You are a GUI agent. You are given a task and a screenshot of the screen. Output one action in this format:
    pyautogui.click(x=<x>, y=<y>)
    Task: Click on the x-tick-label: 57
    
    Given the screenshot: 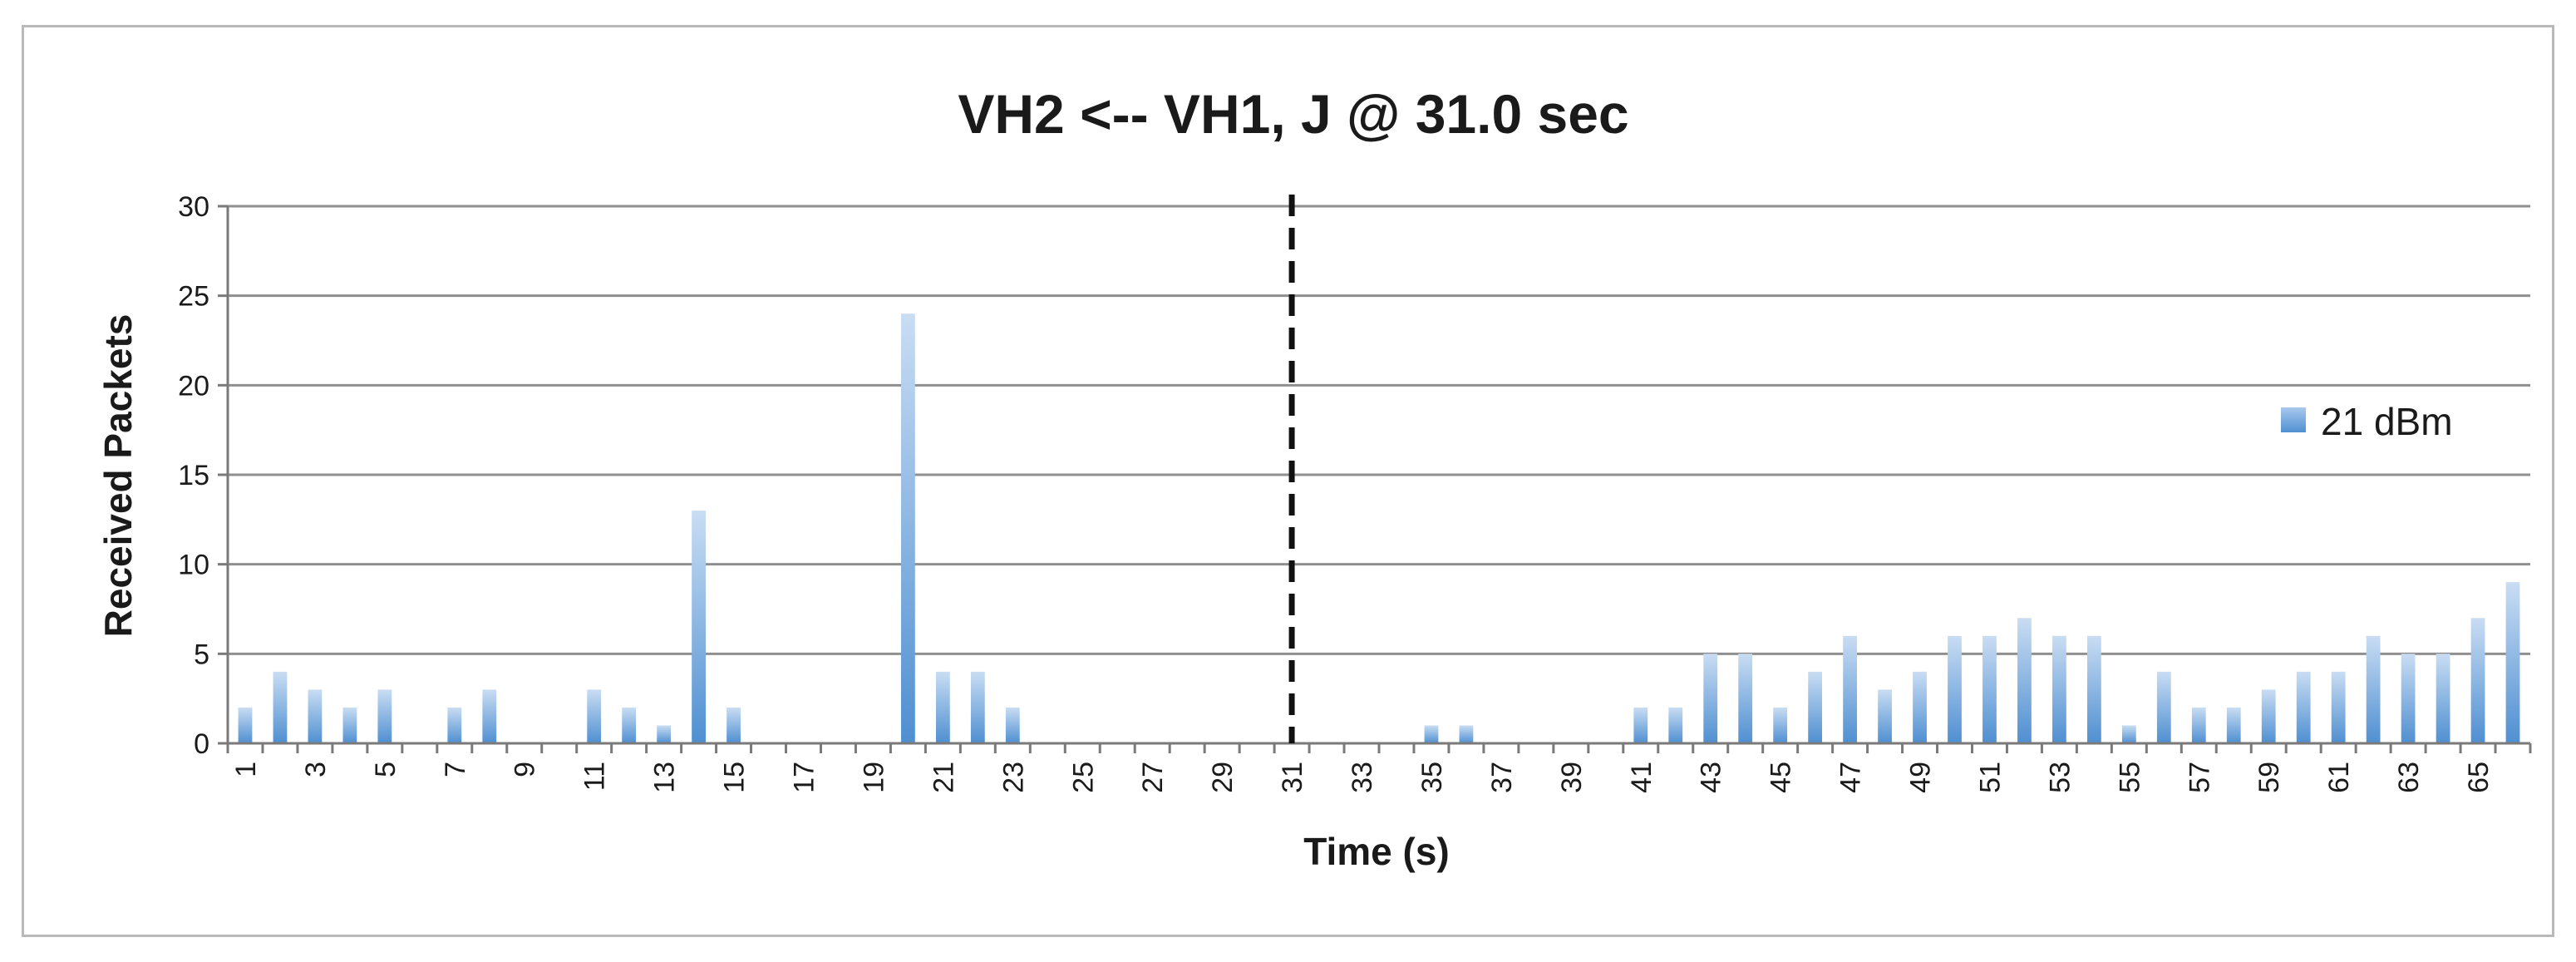 What is the action you would take?
    pyautogui.click(x=2199, y=777)
    